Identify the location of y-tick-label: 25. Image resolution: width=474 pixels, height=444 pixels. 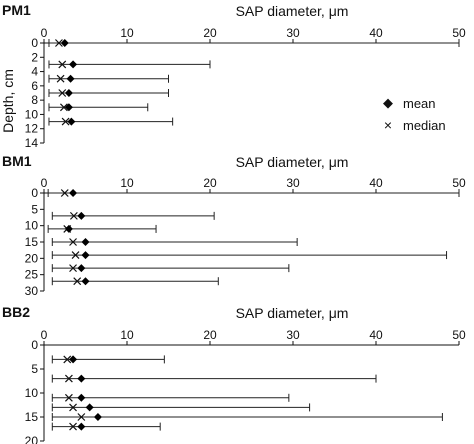
(32, 275).